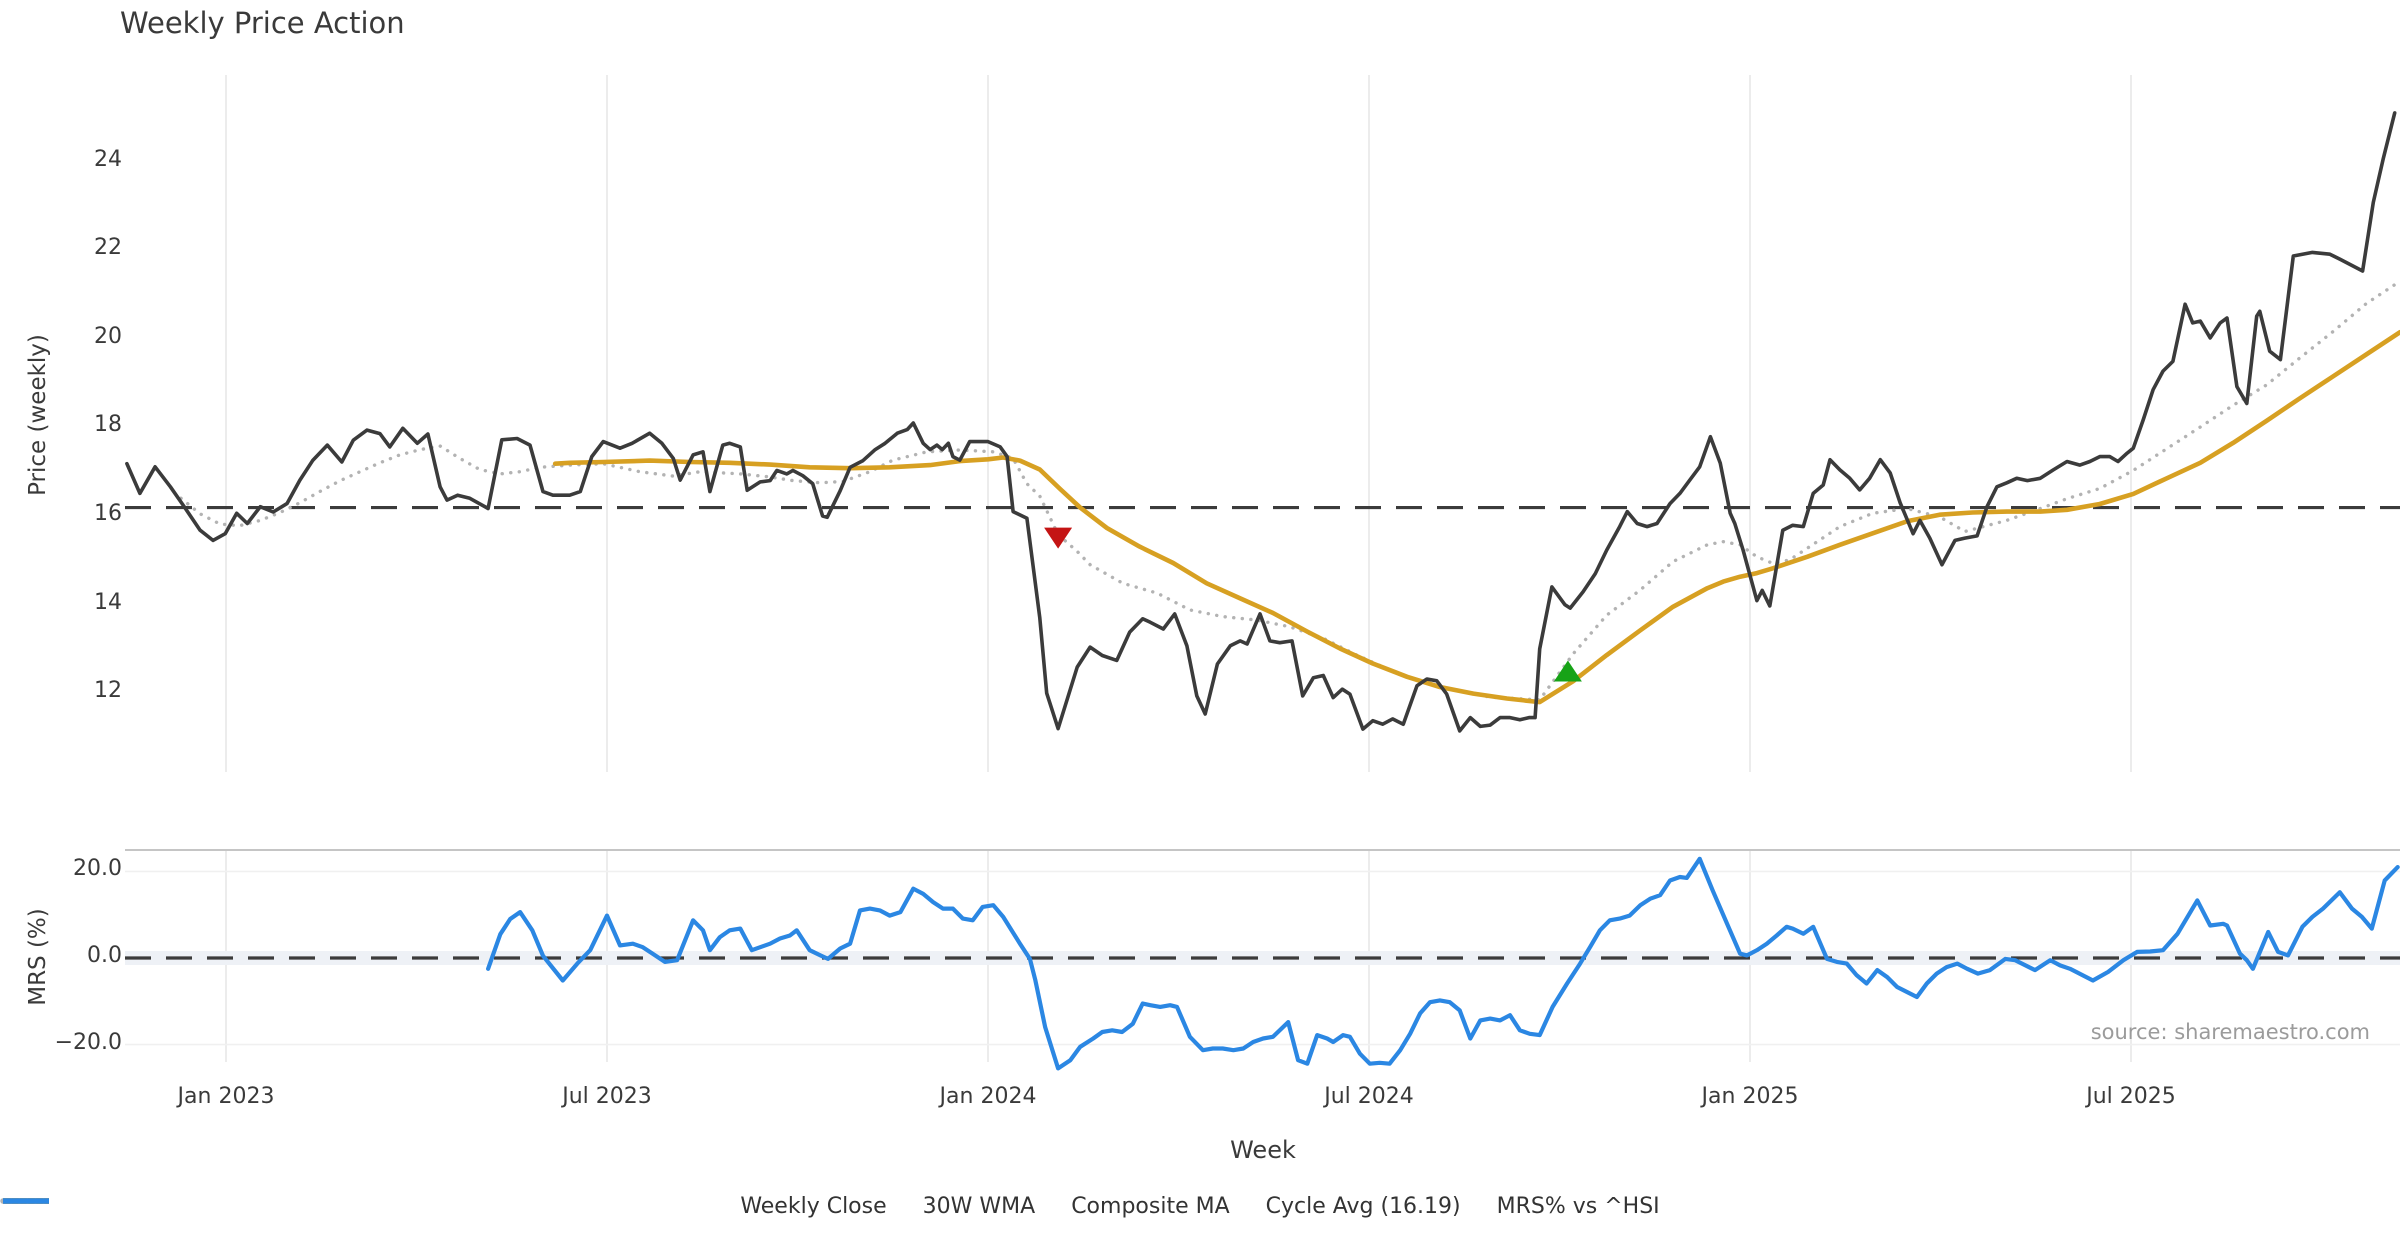 The height and width of the screenshot is (1260, 2400). I want to click on y-tick-label: 14, so click(108, 602).